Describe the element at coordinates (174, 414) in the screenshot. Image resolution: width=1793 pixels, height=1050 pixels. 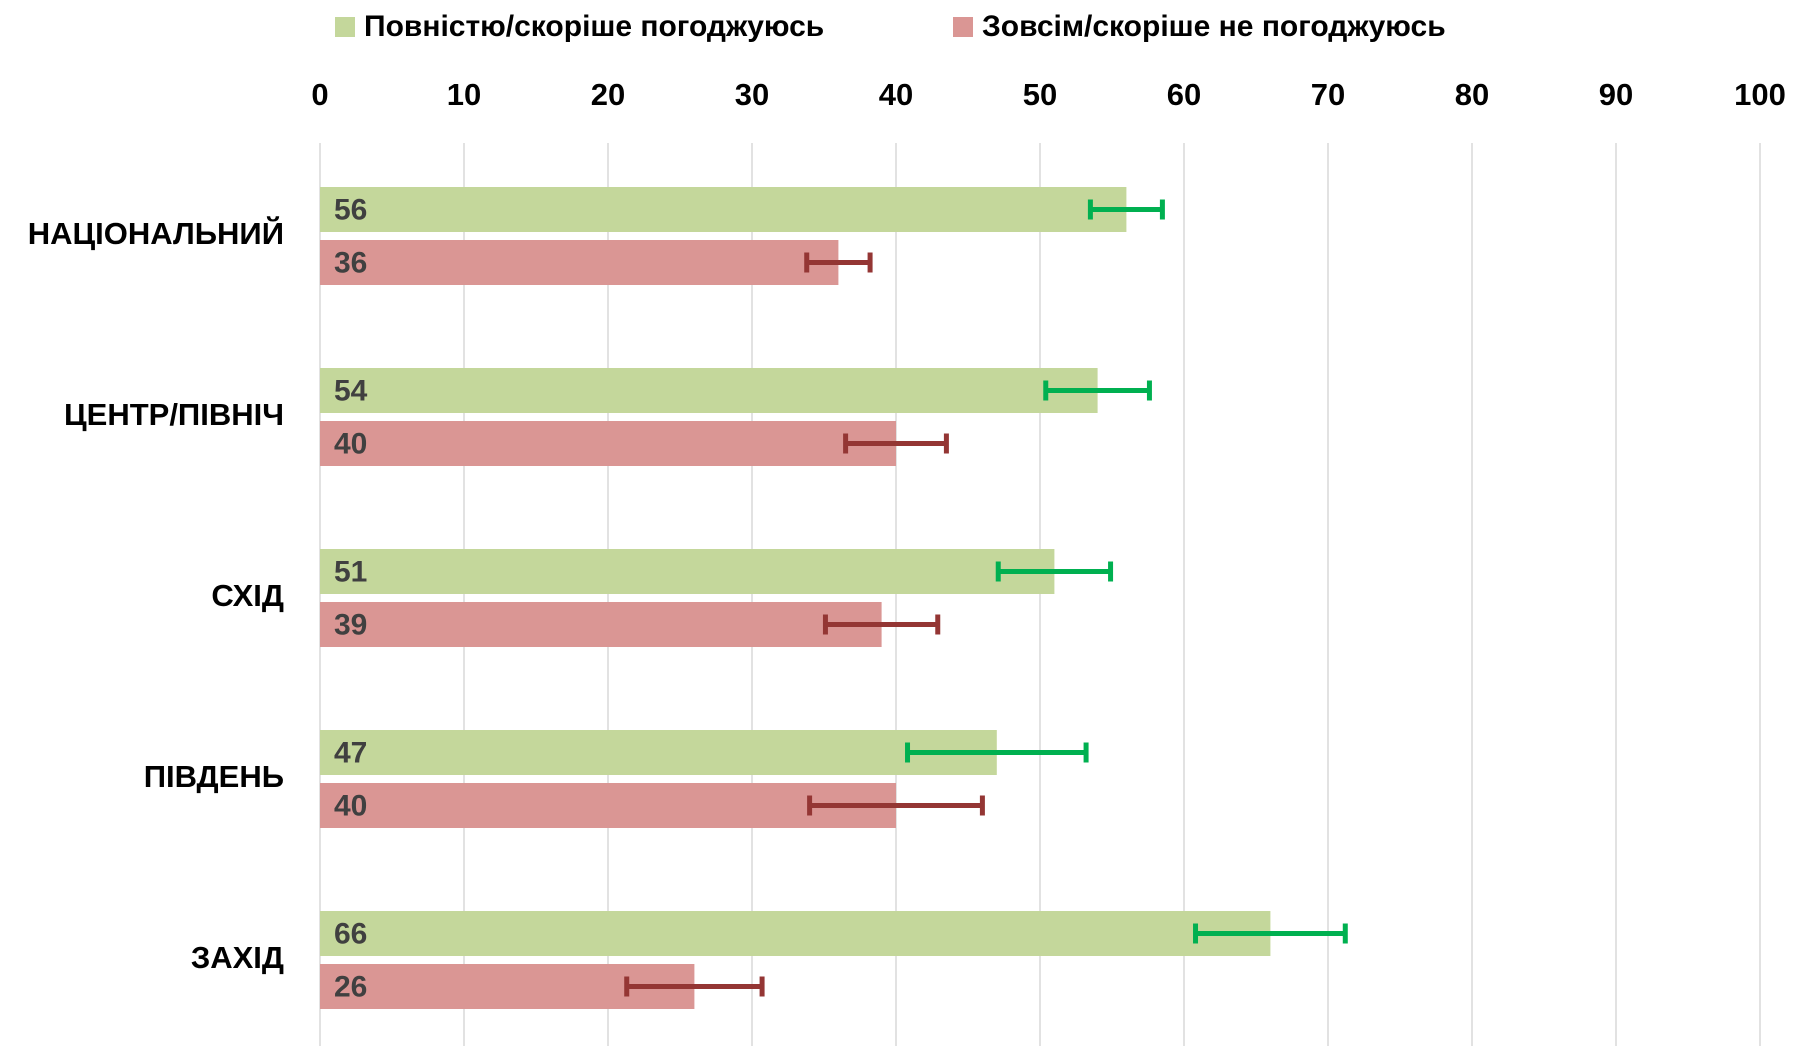
I see `category-label: ЦЕНТР/ПІВНІЧ` at that location.